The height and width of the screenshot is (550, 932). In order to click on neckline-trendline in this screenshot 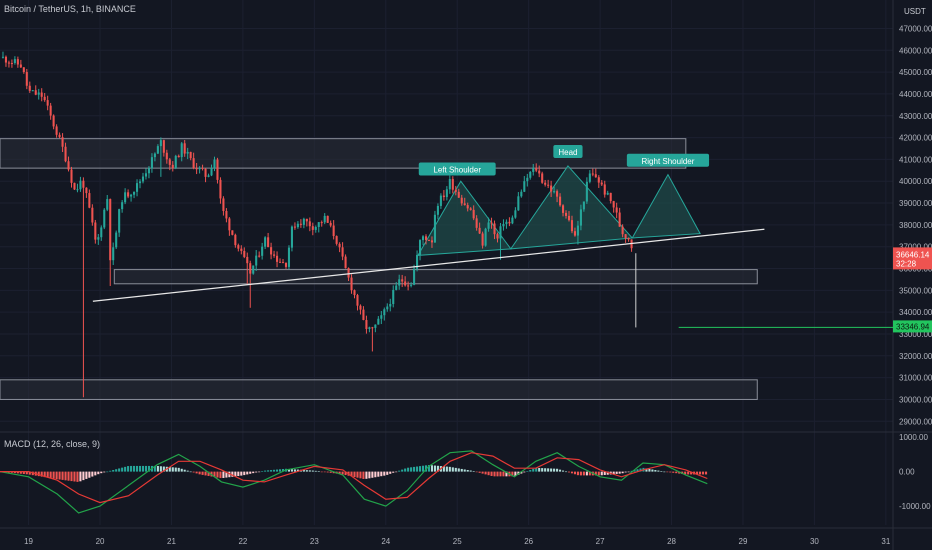, I will do `click(428, 265)`.